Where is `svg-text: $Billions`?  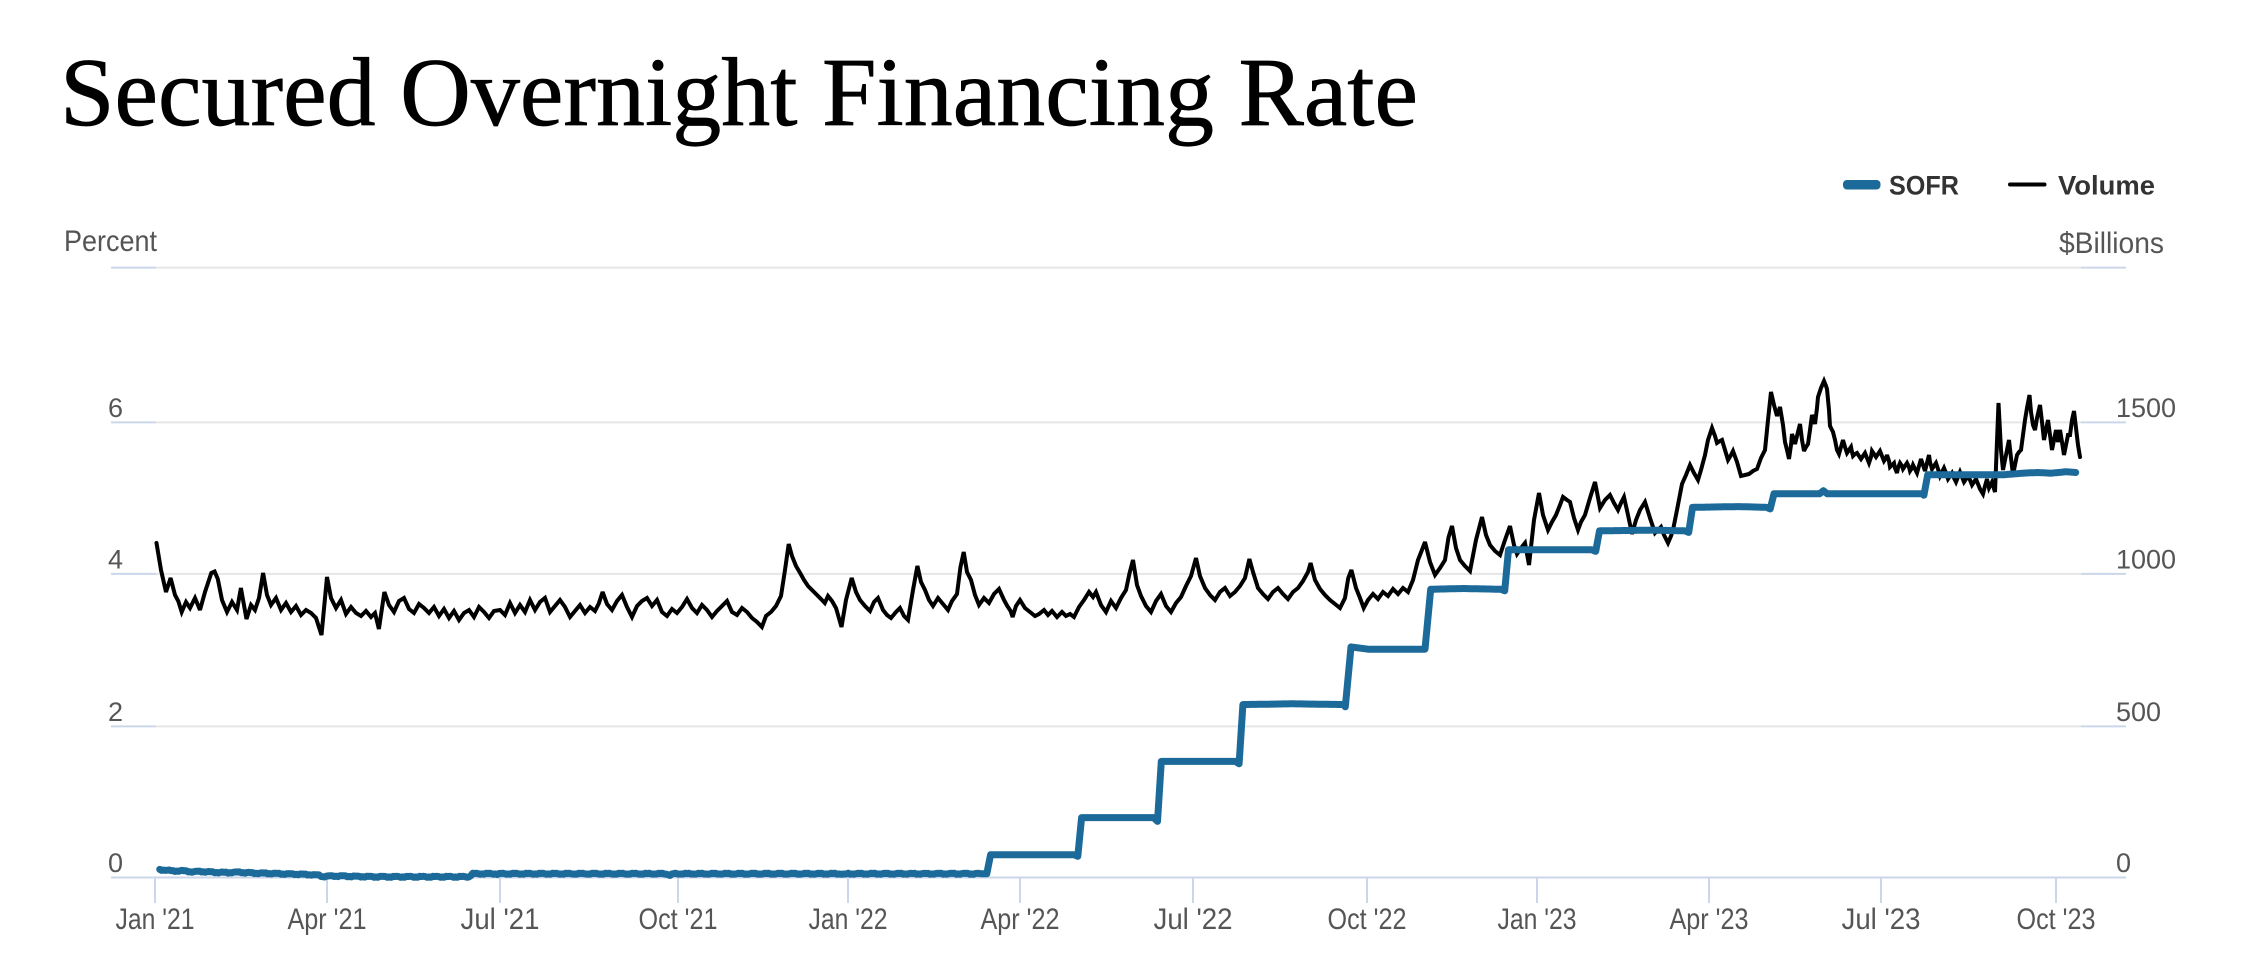
svg-text: $Billions is located at coordinates (2111, 243).